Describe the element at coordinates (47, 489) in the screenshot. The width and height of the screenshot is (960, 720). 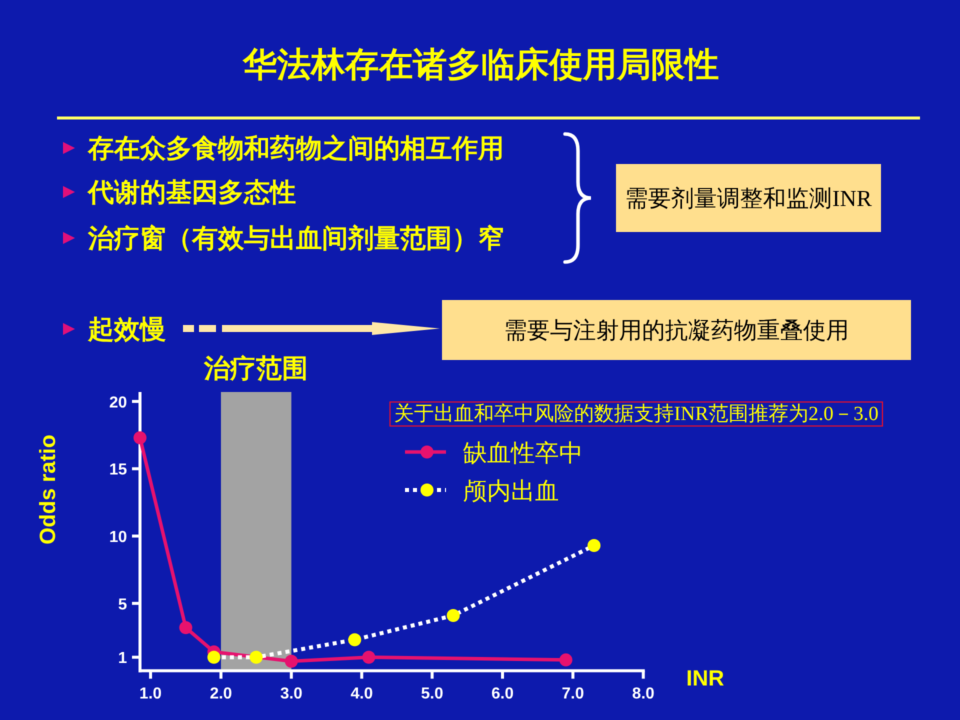
I see `y-axis-title: Odds ratio` at that location.